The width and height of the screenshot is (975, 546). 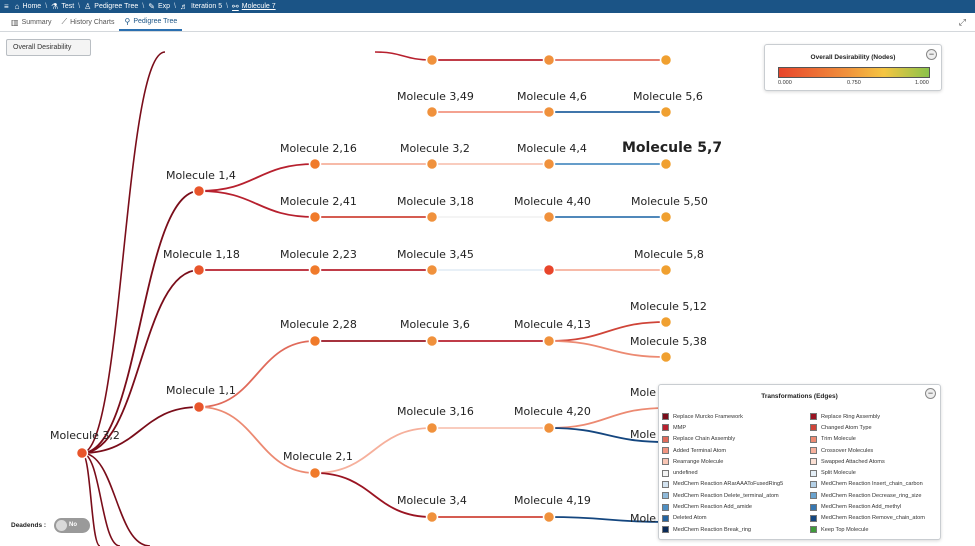 What do you see at coordinates (672, 148) in the screenshot?
I see `node-label: Molecule 5,7` at bounding box center [672, 148].